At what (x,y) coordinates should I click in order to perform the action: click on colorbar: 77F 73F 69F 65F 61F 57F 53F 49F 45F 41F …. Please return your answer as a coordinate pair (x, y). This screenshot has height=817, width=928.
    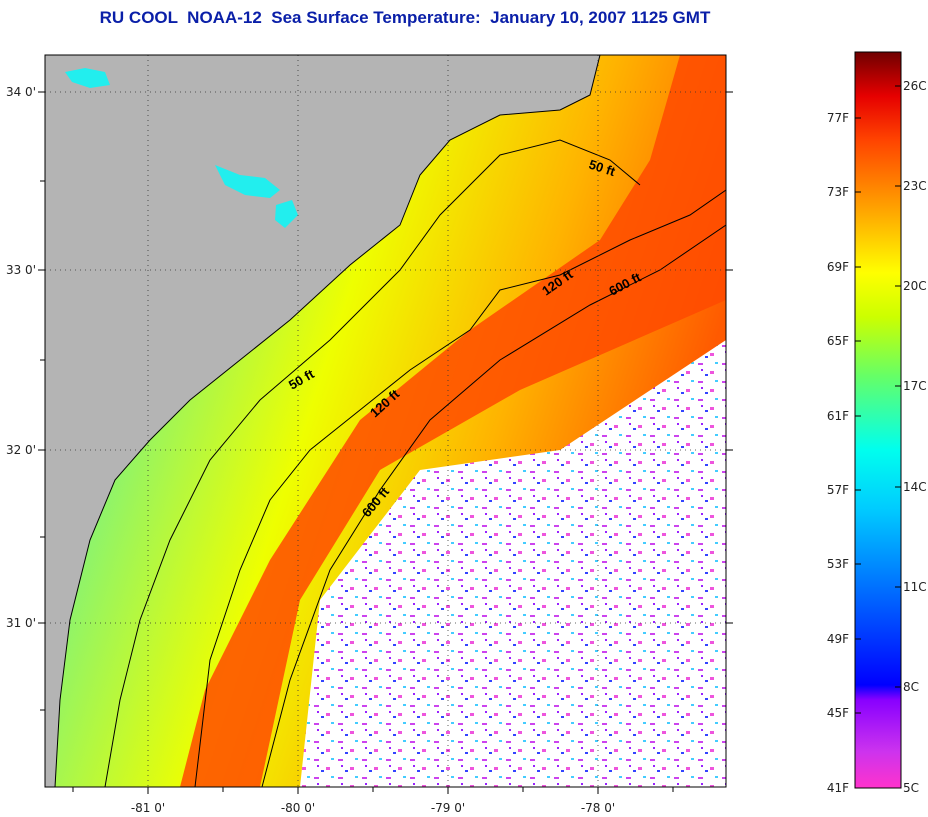
    Looking at the image, I should click on (877, 423).